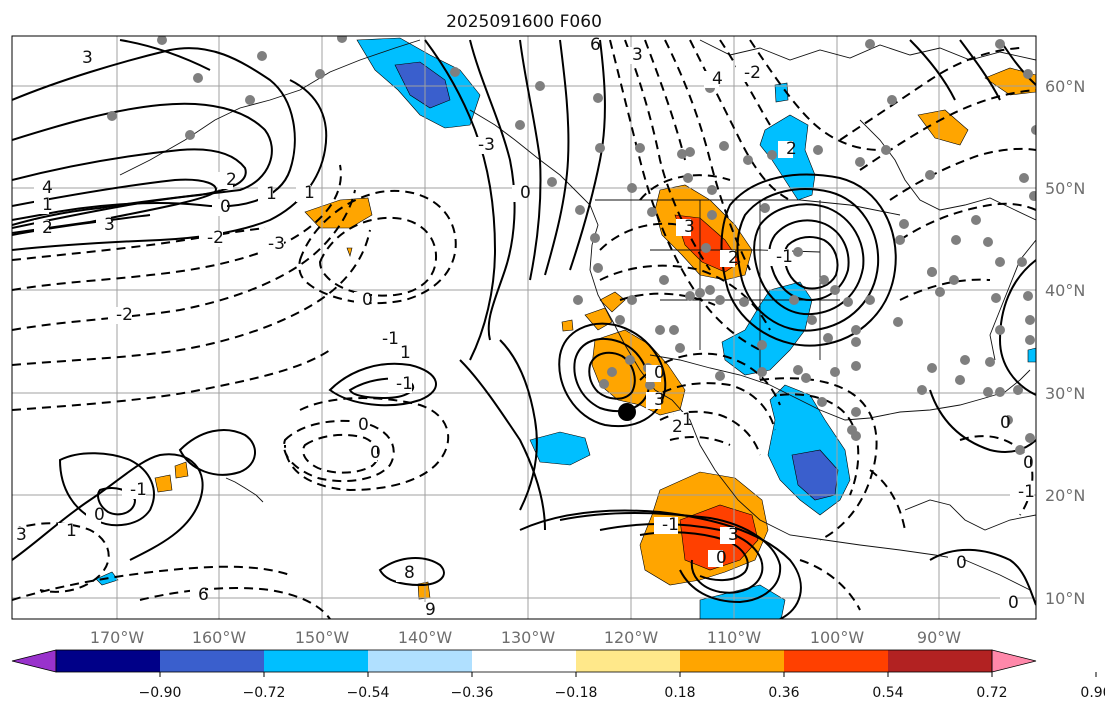 The width and height of the screenshot is (1105, 712). What do you see at coordinates (939, 637) in the screenshot?
I see `lon-label: 90°W` at bounding box center [939, 637].